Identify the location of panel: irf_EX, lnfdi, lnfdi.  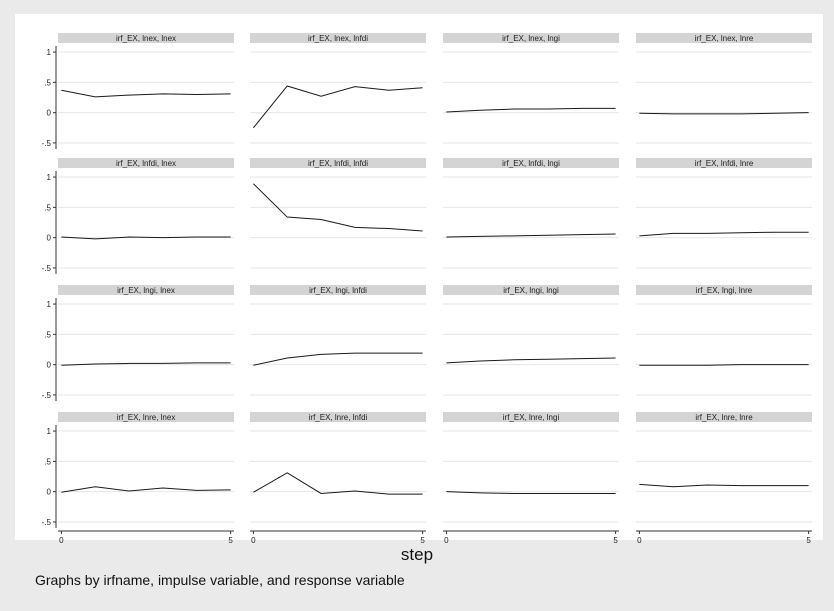
(338, 213).